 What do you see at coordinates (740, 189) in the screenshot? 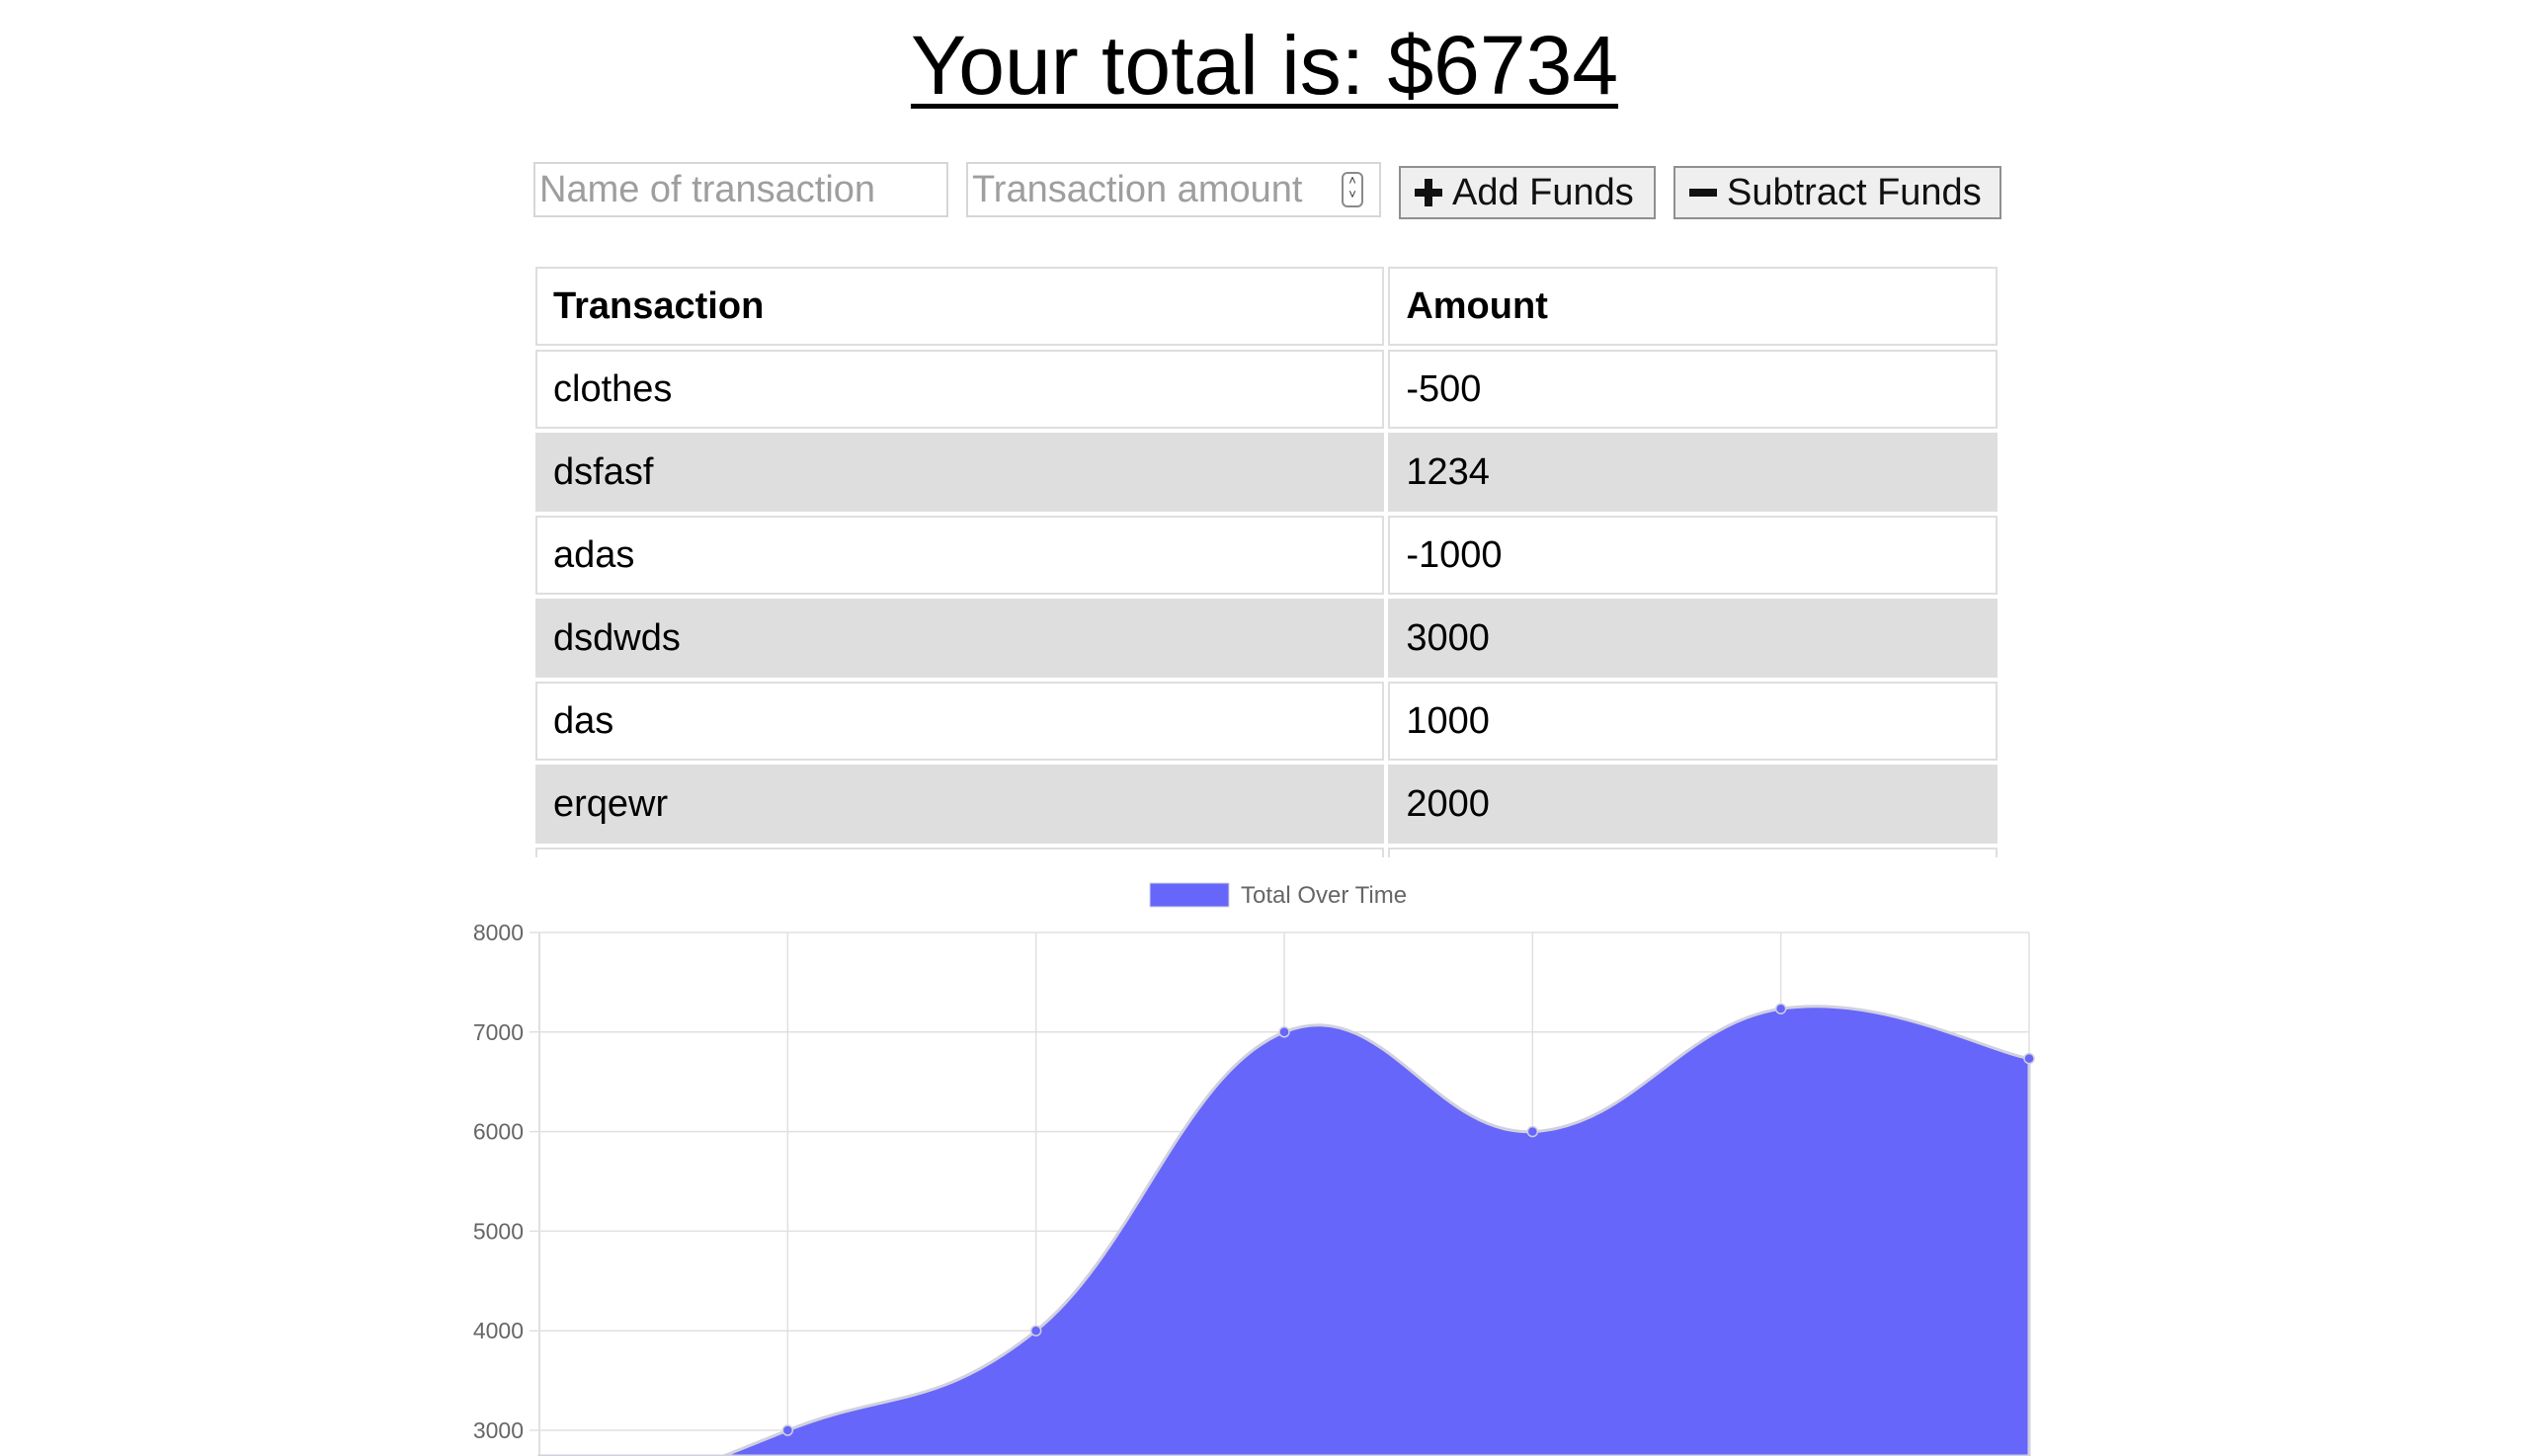
I see `transaction-name-input` at bounding box center [740, 189].